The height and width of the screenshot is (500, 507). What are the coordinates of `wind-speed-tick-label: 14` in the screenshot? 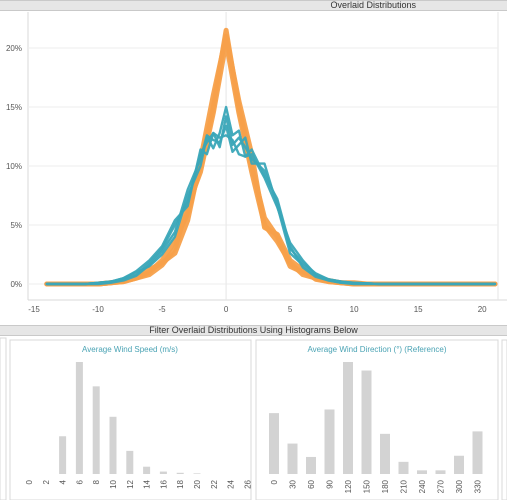 It's located at (147, 483).